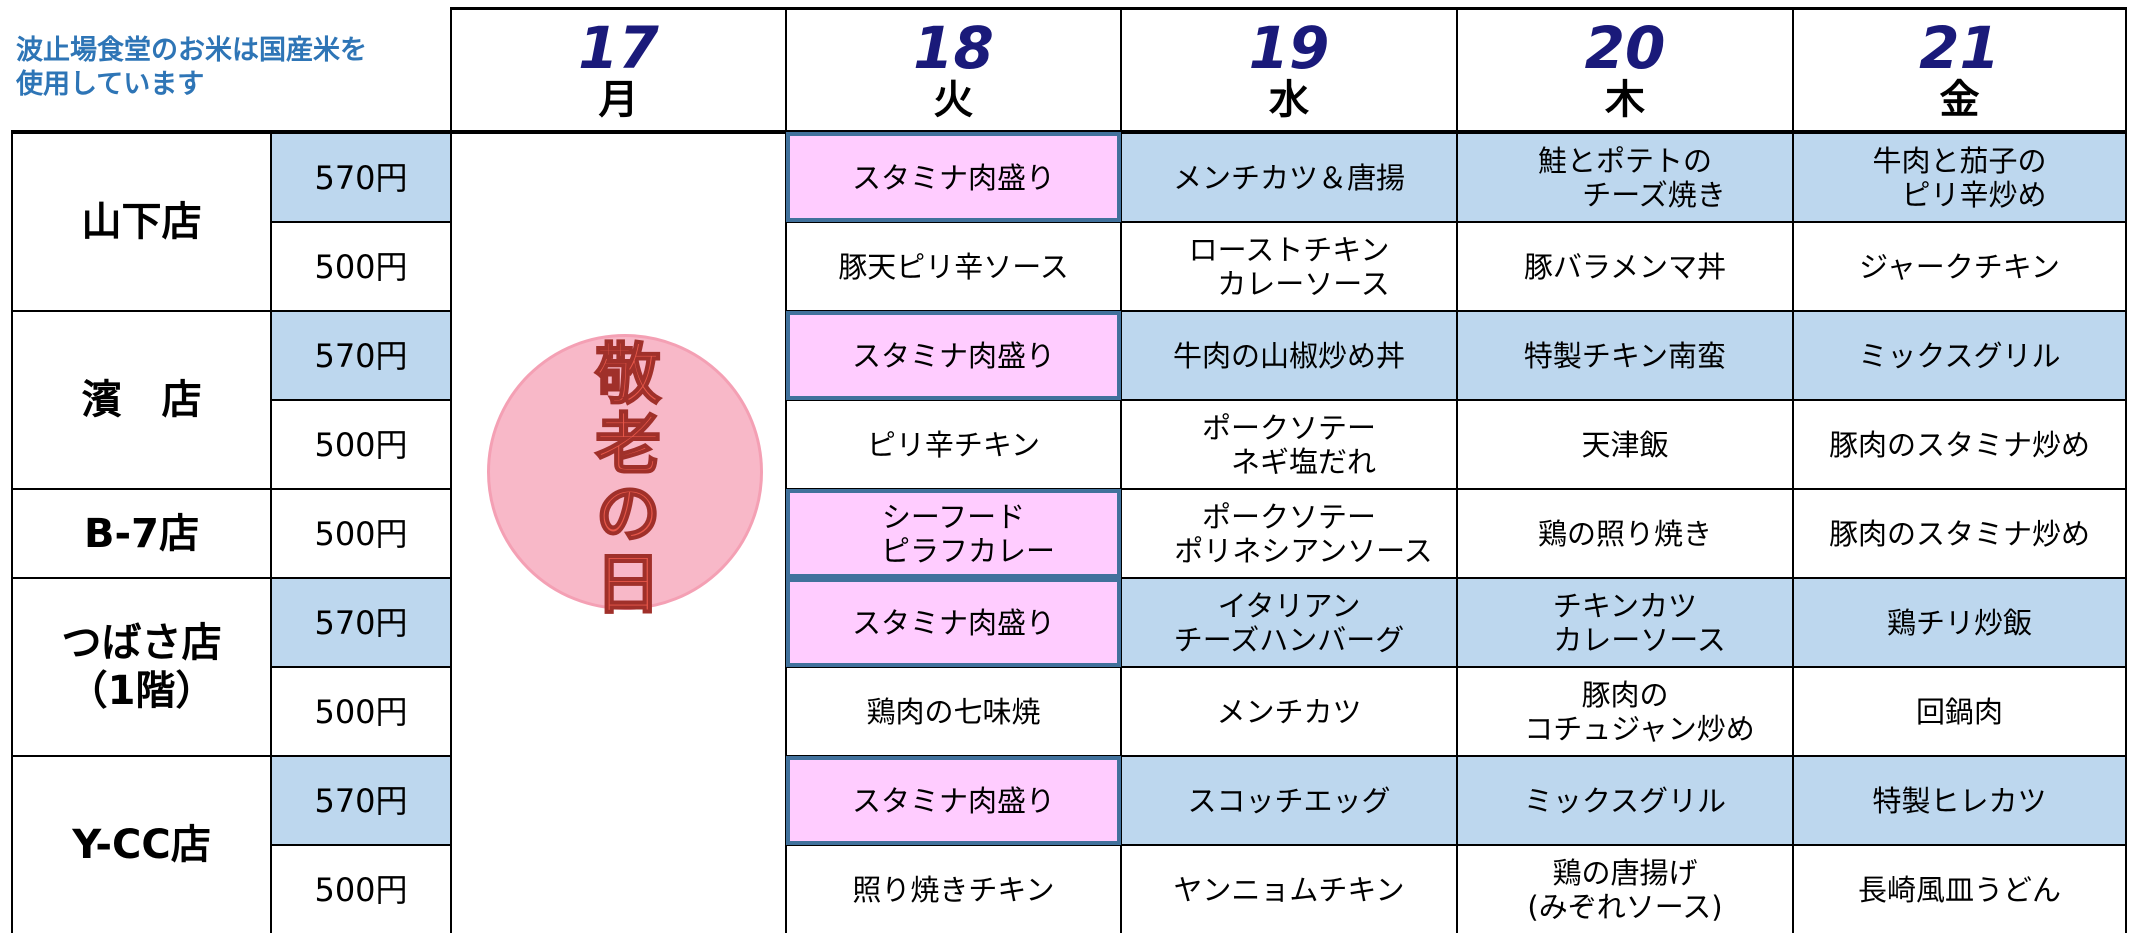  Describe the element at coordinates (1289, 533) in the screenshot. I see `menu-item: ポークソテー ポリネシアンソース` at that location.